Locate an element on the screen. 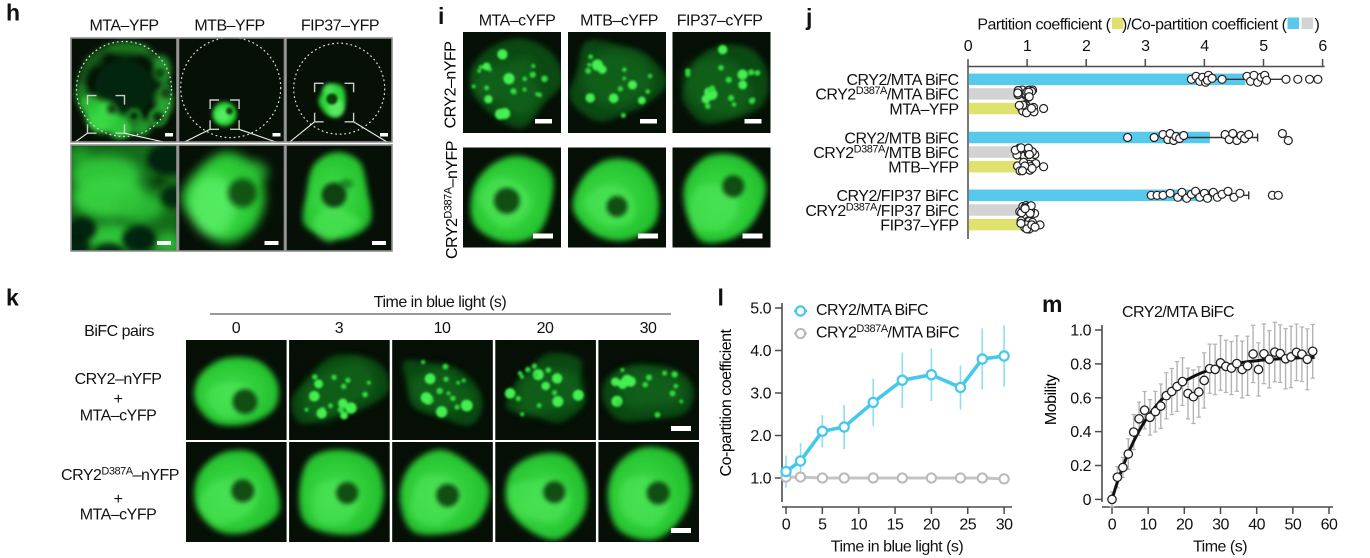 The image size is (1370, 558). svg-text: 15 is located at coordinates (895, 525).